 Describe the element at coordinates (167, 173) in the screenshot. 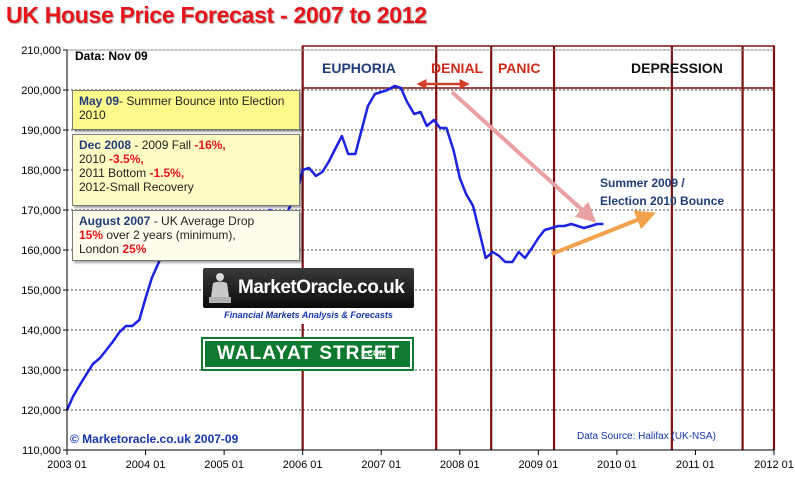

I see `note-dec2008-l3-val: -1.5%,` at that location.